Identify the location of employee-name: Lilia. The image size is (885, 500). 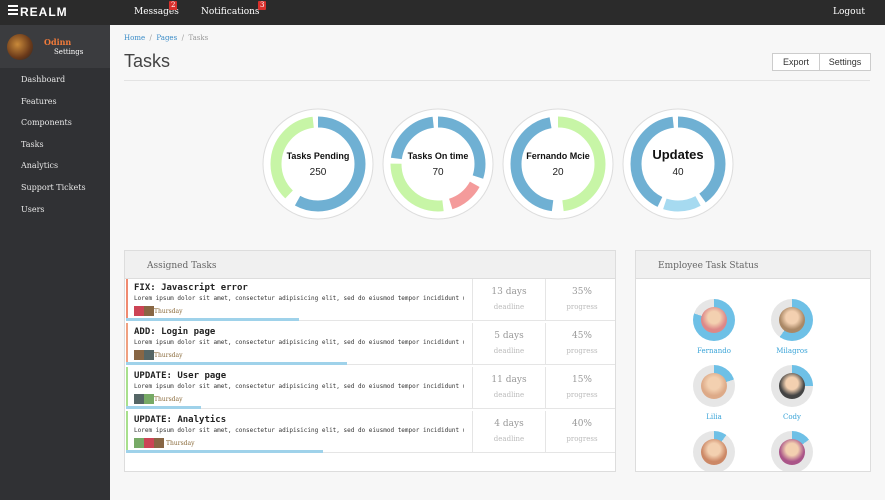
(714, 417).